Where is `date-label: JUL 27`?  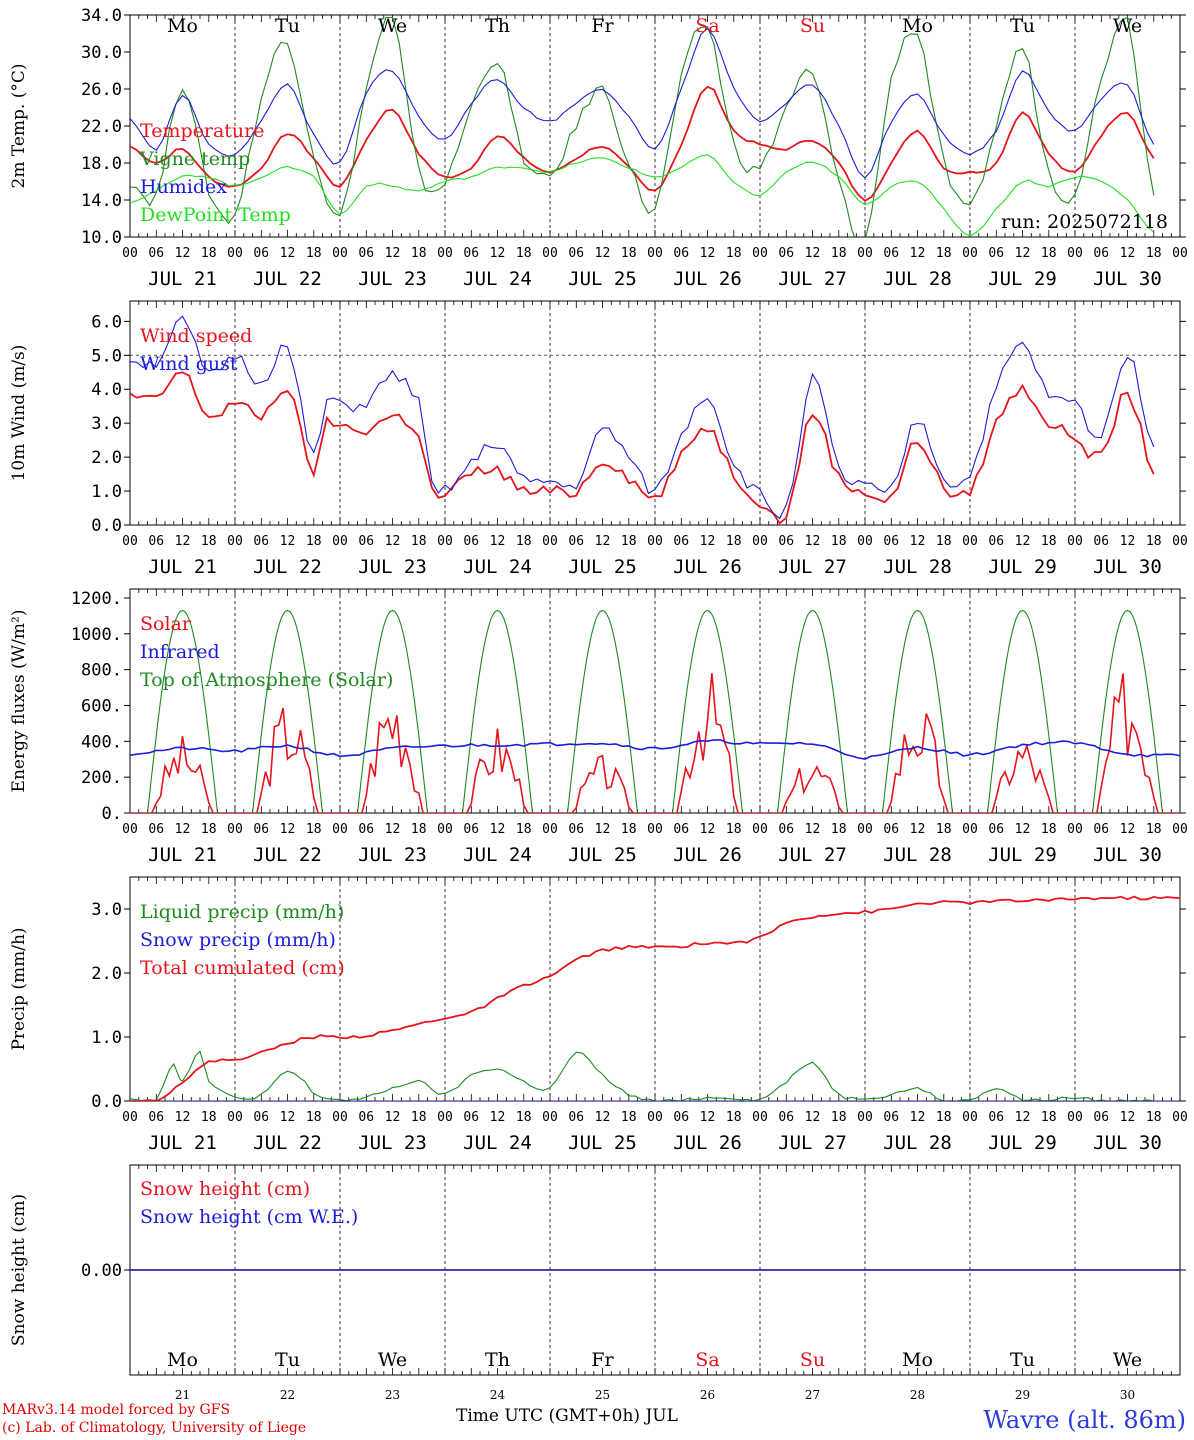
date-label: JUL 27 is located at coordinates (812, 279).